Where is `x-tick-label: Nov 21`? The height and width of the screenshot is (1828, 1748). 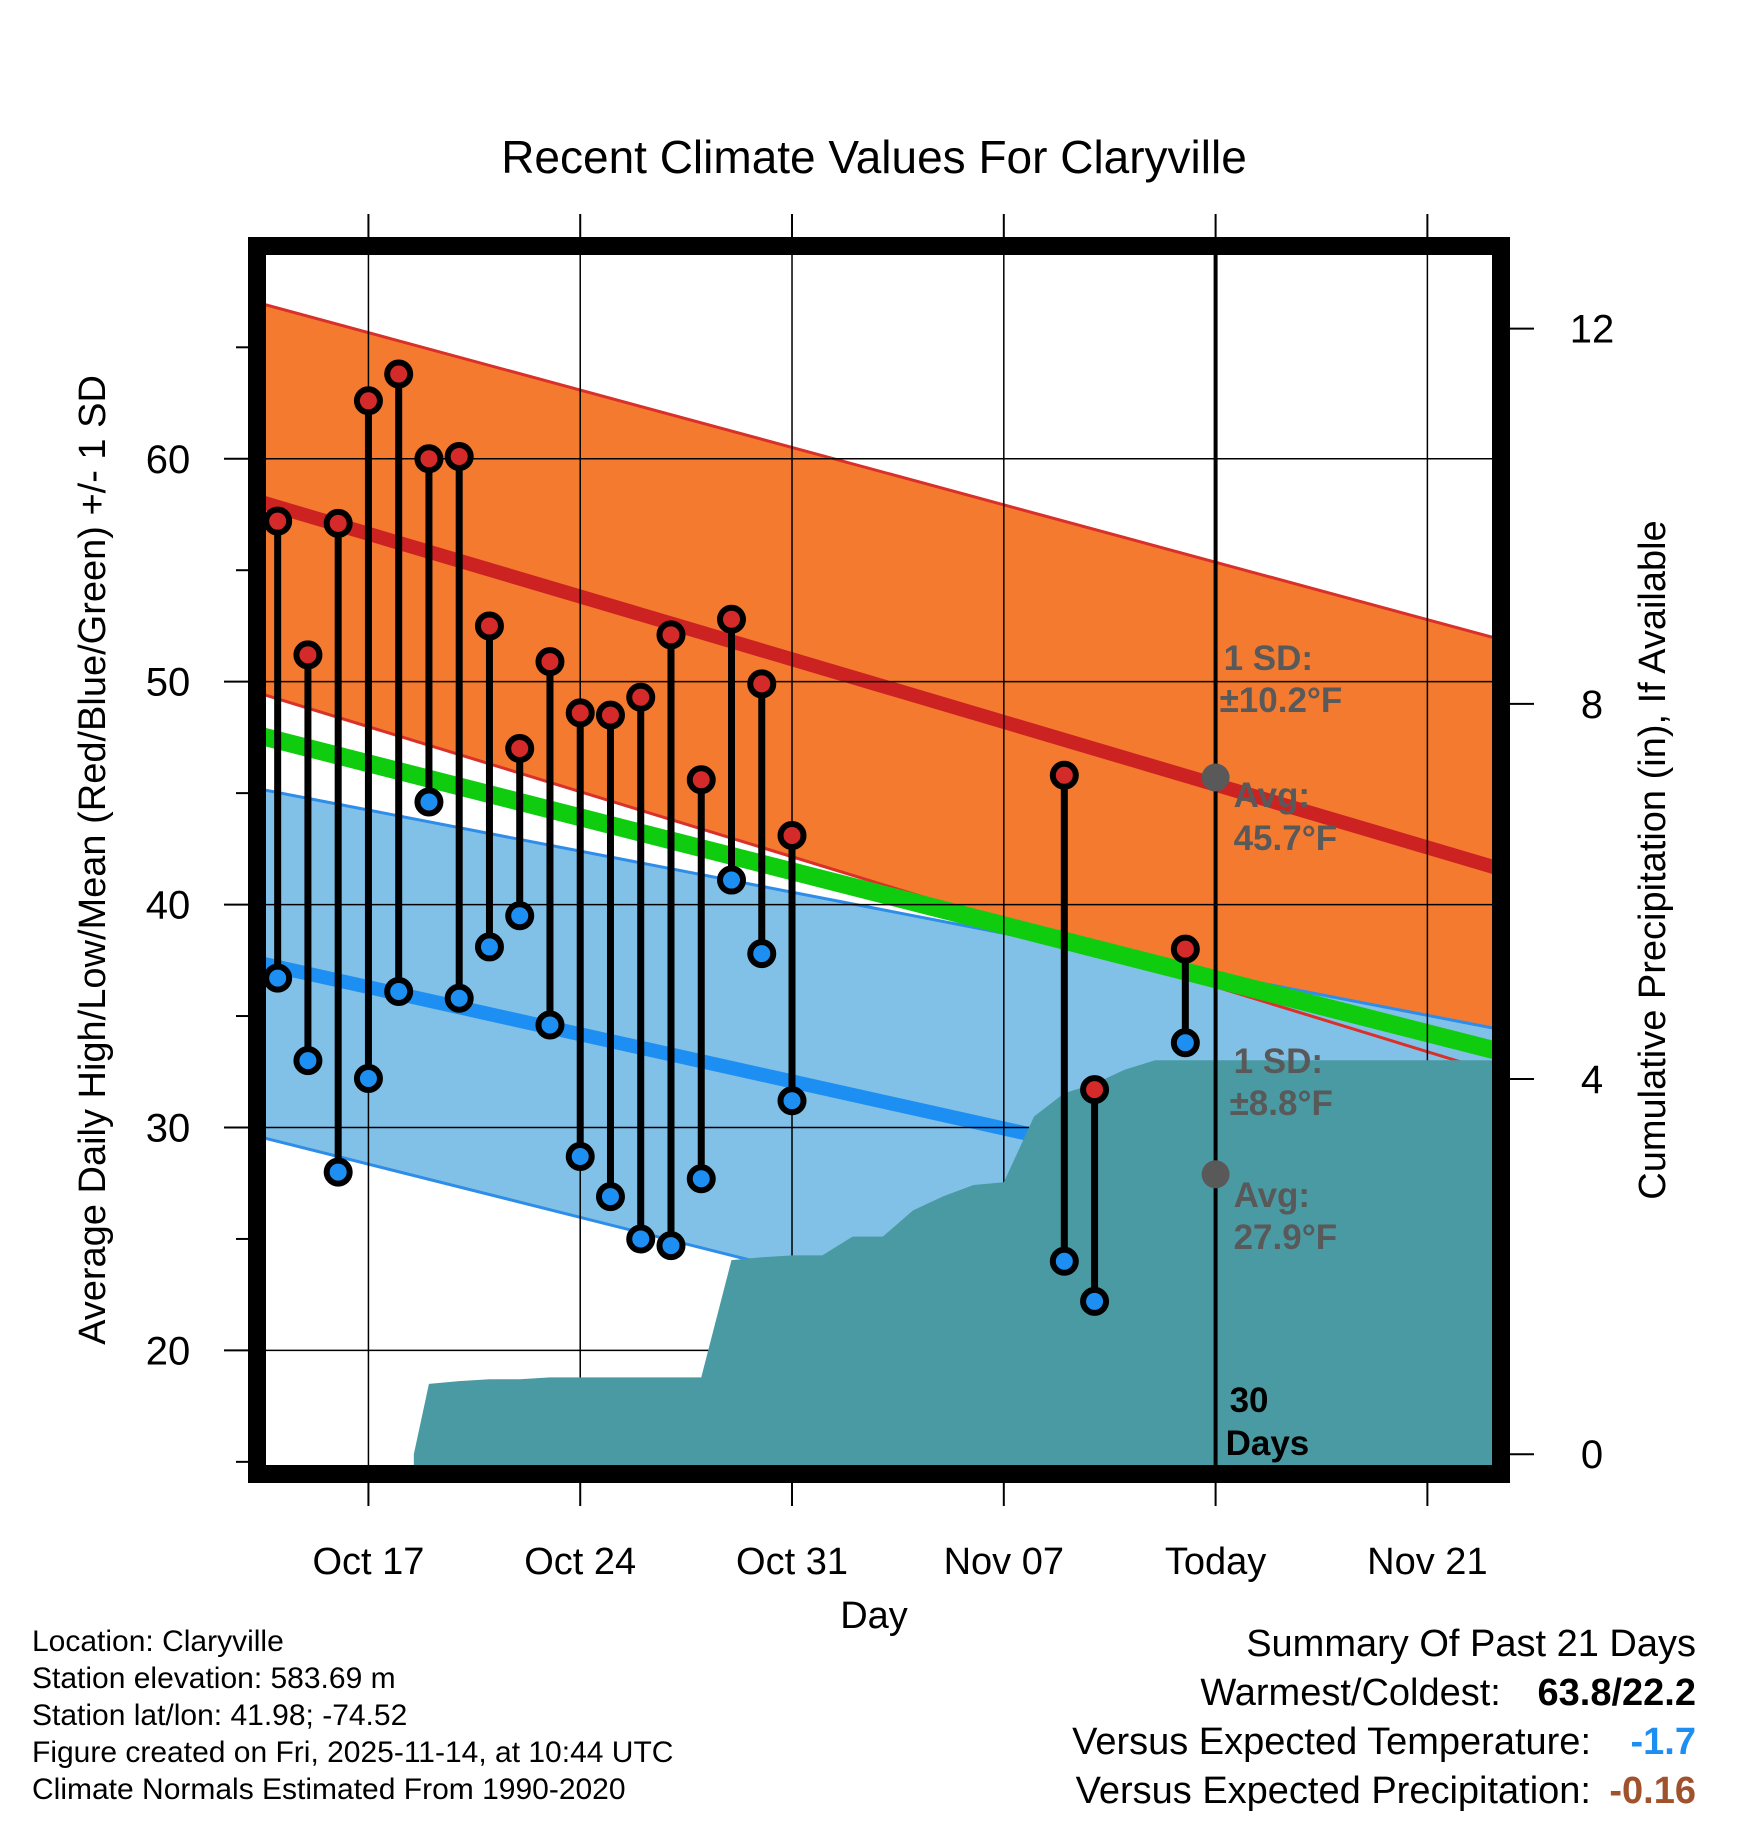
x-tick-label: Nov 21 is located at coordinates (1427, 1562).